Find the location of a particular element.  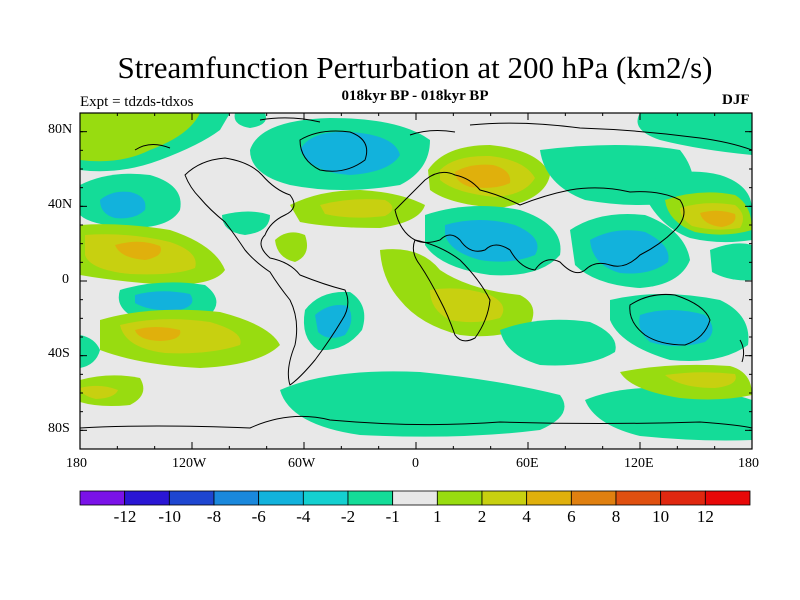

colorbar-label: 2 is located at coordinates (482, 516).